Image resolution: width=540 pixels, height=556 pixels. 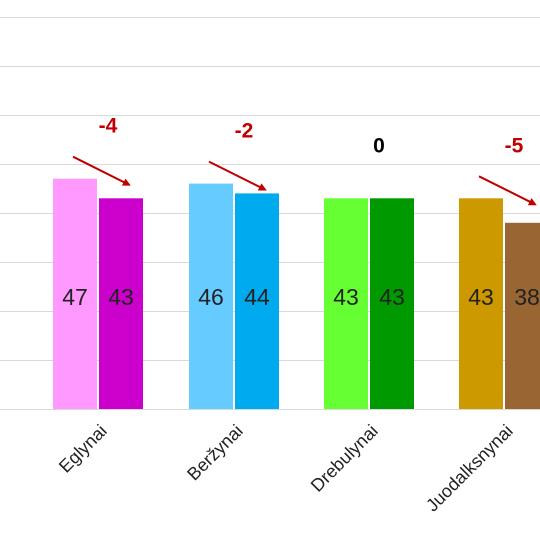 What do you see at coordinates (108, 126) in the screenshot?
I see `change-label: -4` at bounding box center [108, 126].